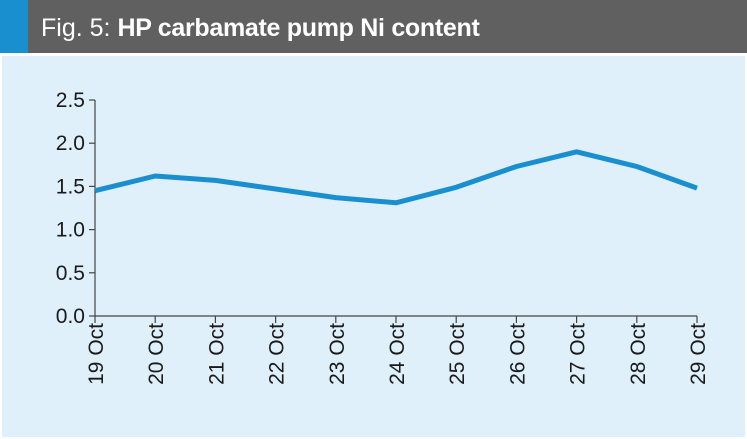 This screenshot has height=439, width=747. I want to click on figure-title: Fig. 5: HP carbamate pump Ni content, so click(260, 26).